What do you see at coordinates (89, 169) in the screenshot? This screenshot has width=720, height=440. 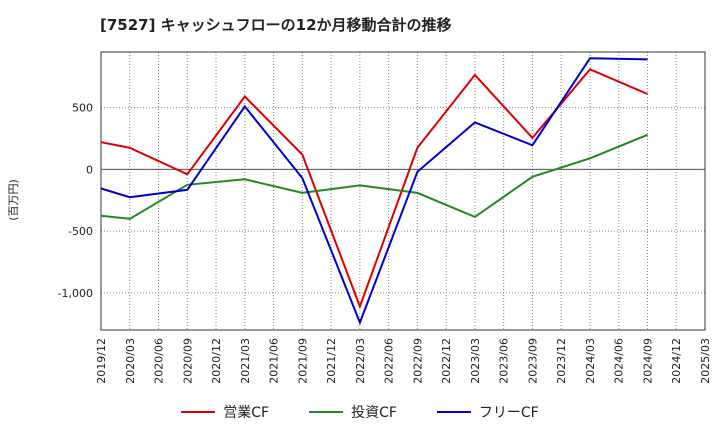 I see `y-tick-label: 0` at bounding box center [89, 169].